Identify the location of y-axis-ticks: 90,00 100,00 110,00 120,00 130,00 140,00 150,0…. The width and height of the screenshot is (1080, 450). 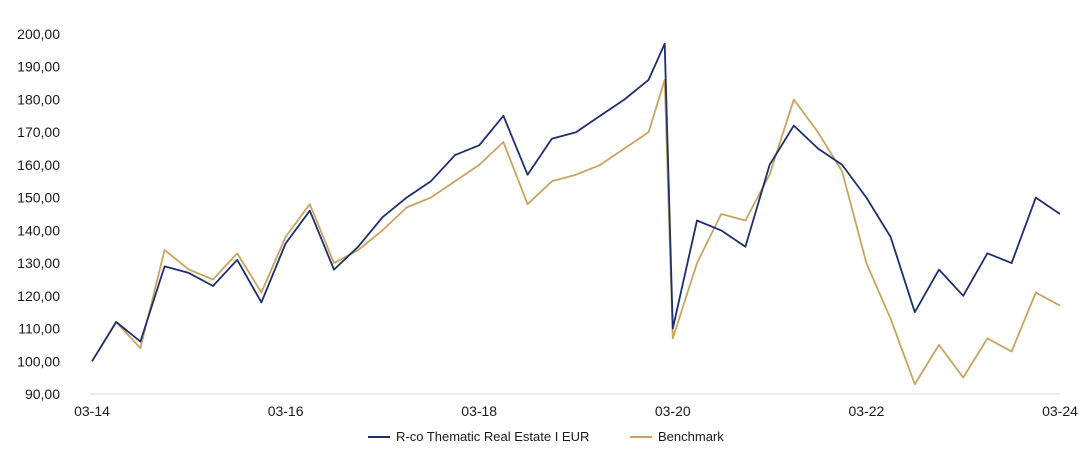
(38, 214).